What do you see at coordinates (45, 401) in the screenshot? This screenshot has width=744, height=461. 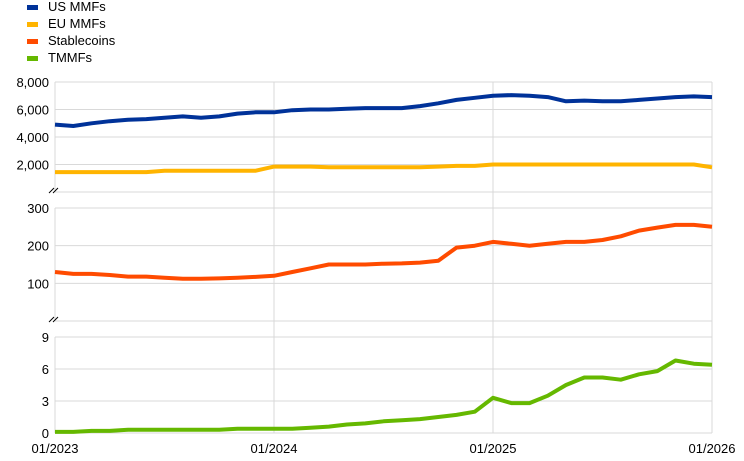 I see `y-tick-label: 3` at bounding box center [45, 401].